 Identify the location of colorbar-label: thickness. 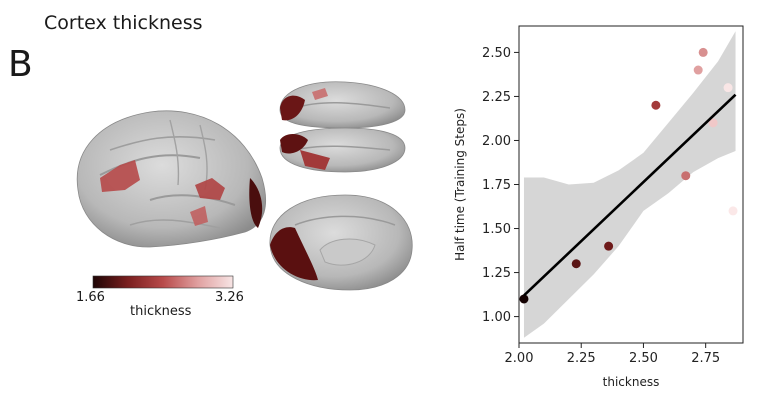
(161, 311).